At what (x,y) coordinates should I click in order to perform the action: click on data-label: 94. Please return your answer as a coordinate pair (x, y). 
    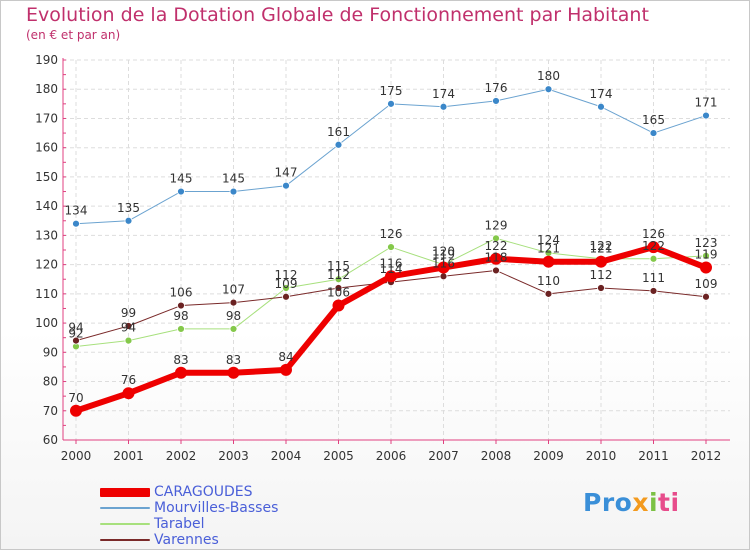
    Looking at the image, I should click on (75, 328).